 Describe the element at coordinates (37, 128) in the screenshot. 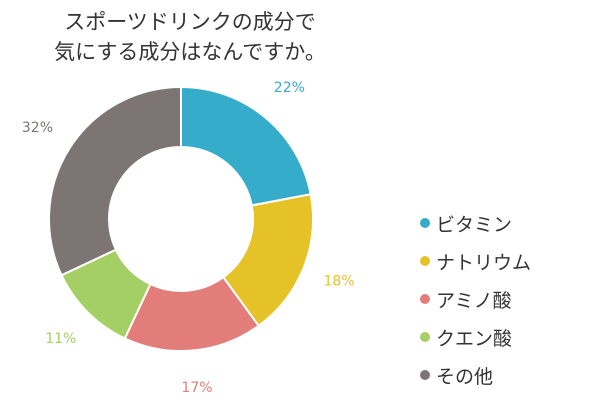

I see `data-label-other: 32%` at that location.